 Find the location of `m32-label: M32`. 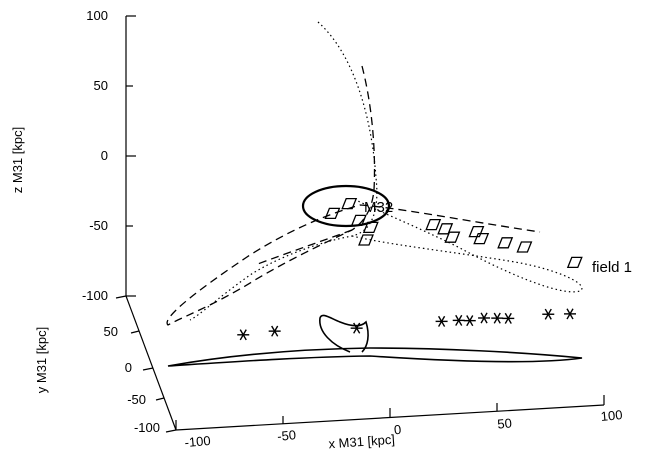

m32-label: M32 is located at coordinates (378, 207).